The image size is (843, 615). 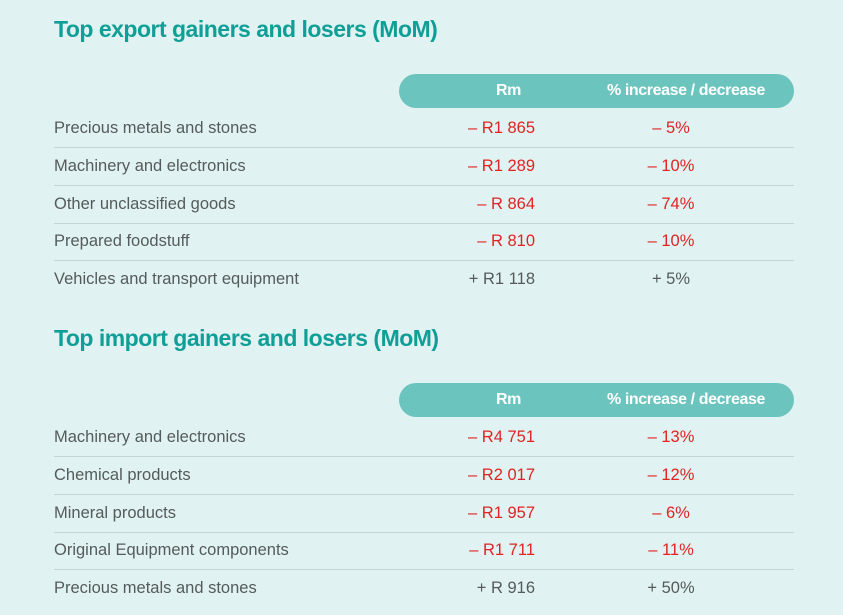 What do you see at coordinates (671, 128) in the screenshot?
I see `row-pct-value: – 5%` at bounding box center [671, 128].